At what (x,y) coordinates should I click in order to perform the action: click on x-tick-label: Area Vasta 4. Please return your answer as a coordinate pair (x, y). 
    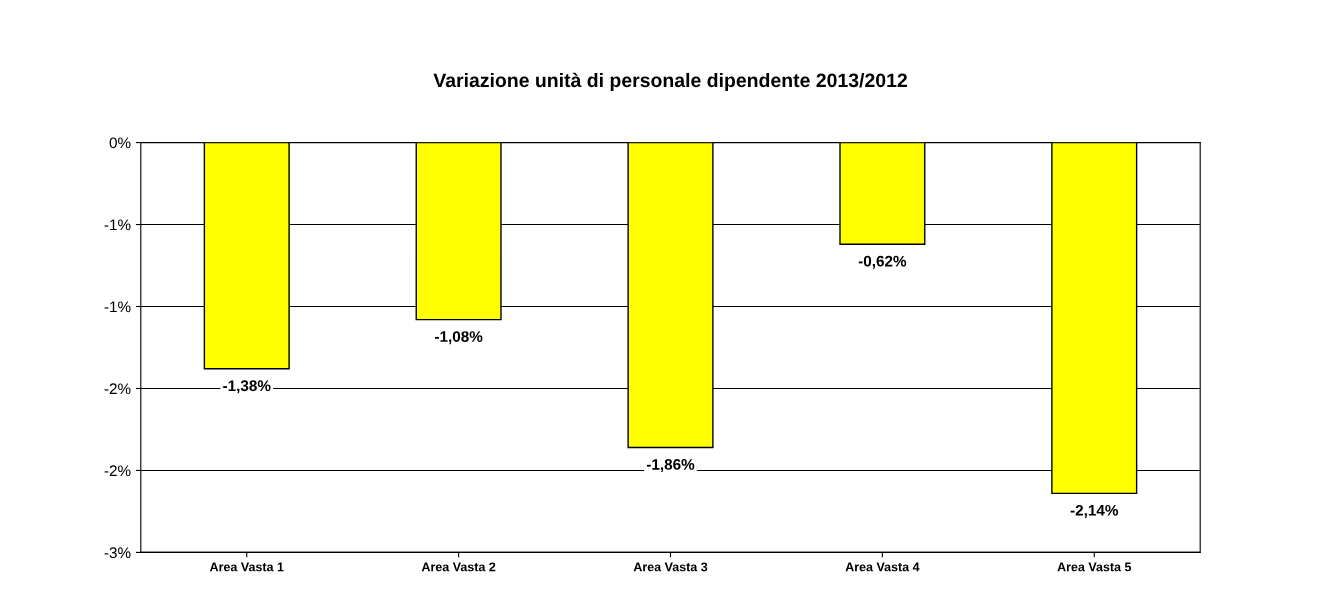
    Looking at the image, I should click on (882, 567).